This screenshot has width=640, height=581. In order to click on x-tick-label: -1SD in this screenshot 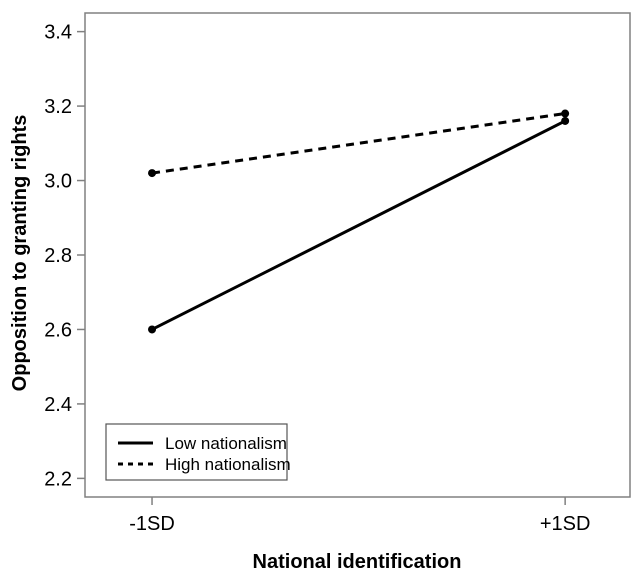, I will do `click(152, 524)`.